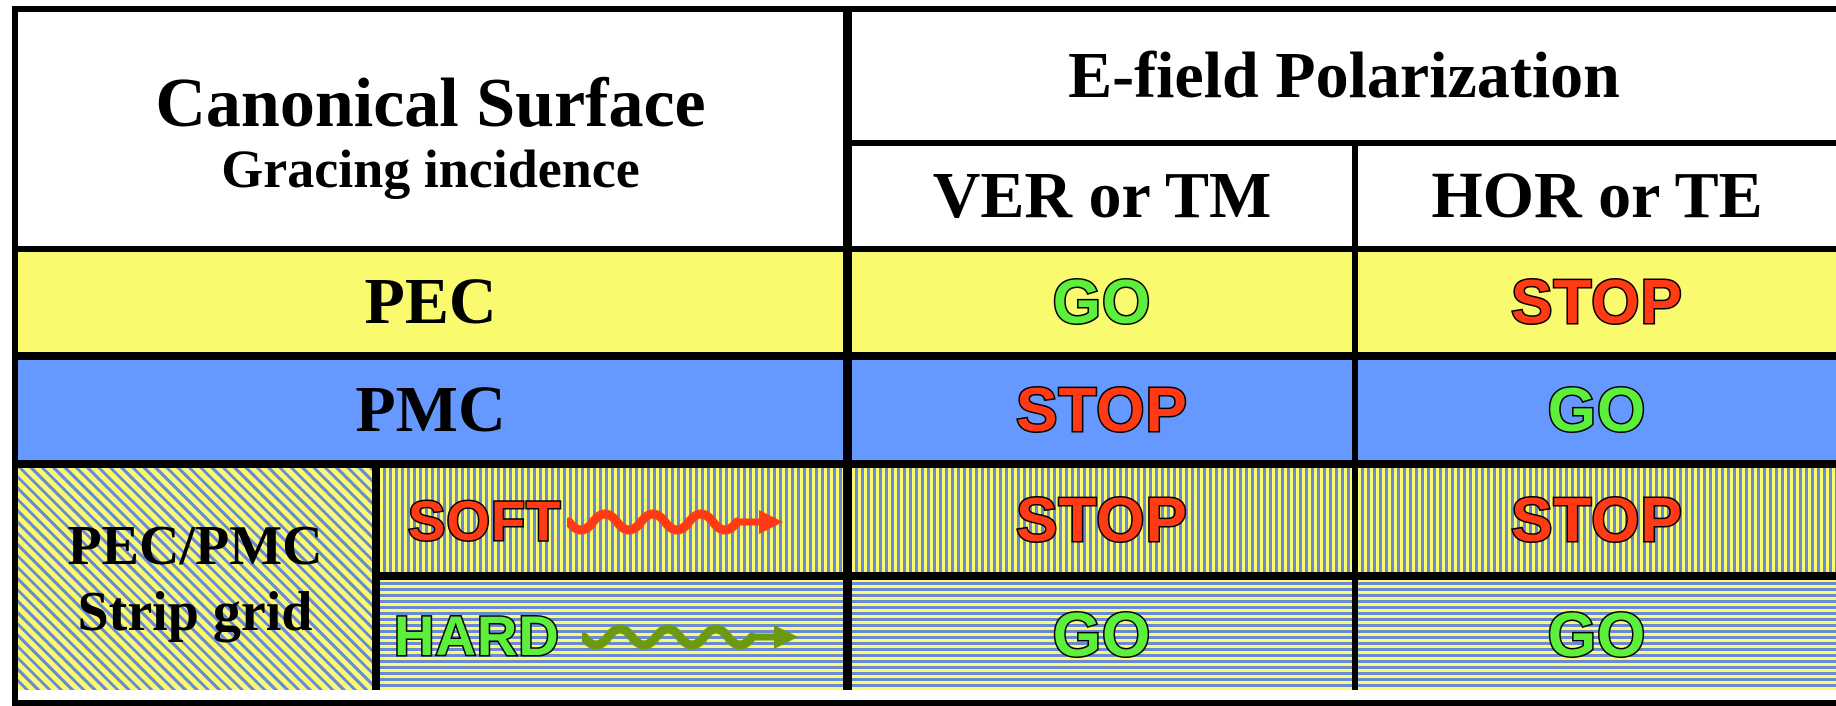 The image size is (1836, 706). Describe the element at coordinates (1108, 576) in the screenshot. I see `divider-soft-bottom` at that location.